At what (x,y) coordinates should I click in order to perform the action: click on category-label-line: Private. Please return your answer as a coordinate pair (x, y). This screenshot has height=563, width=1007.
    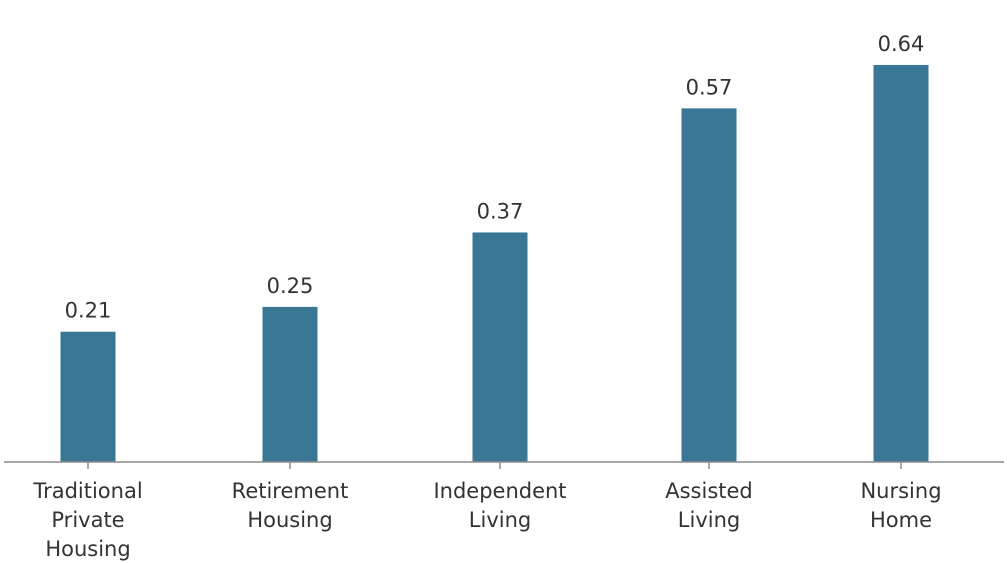
    Looking at the image, I should click on (87, 520).